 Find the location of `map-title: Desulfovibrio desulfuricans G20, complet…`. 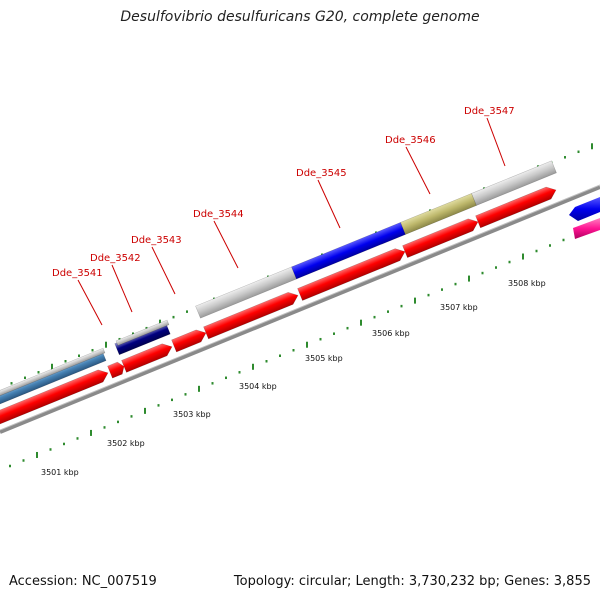

map-title: Desulfovibrio desulfuricans G20, complet… is located at coordinates (300, 17).